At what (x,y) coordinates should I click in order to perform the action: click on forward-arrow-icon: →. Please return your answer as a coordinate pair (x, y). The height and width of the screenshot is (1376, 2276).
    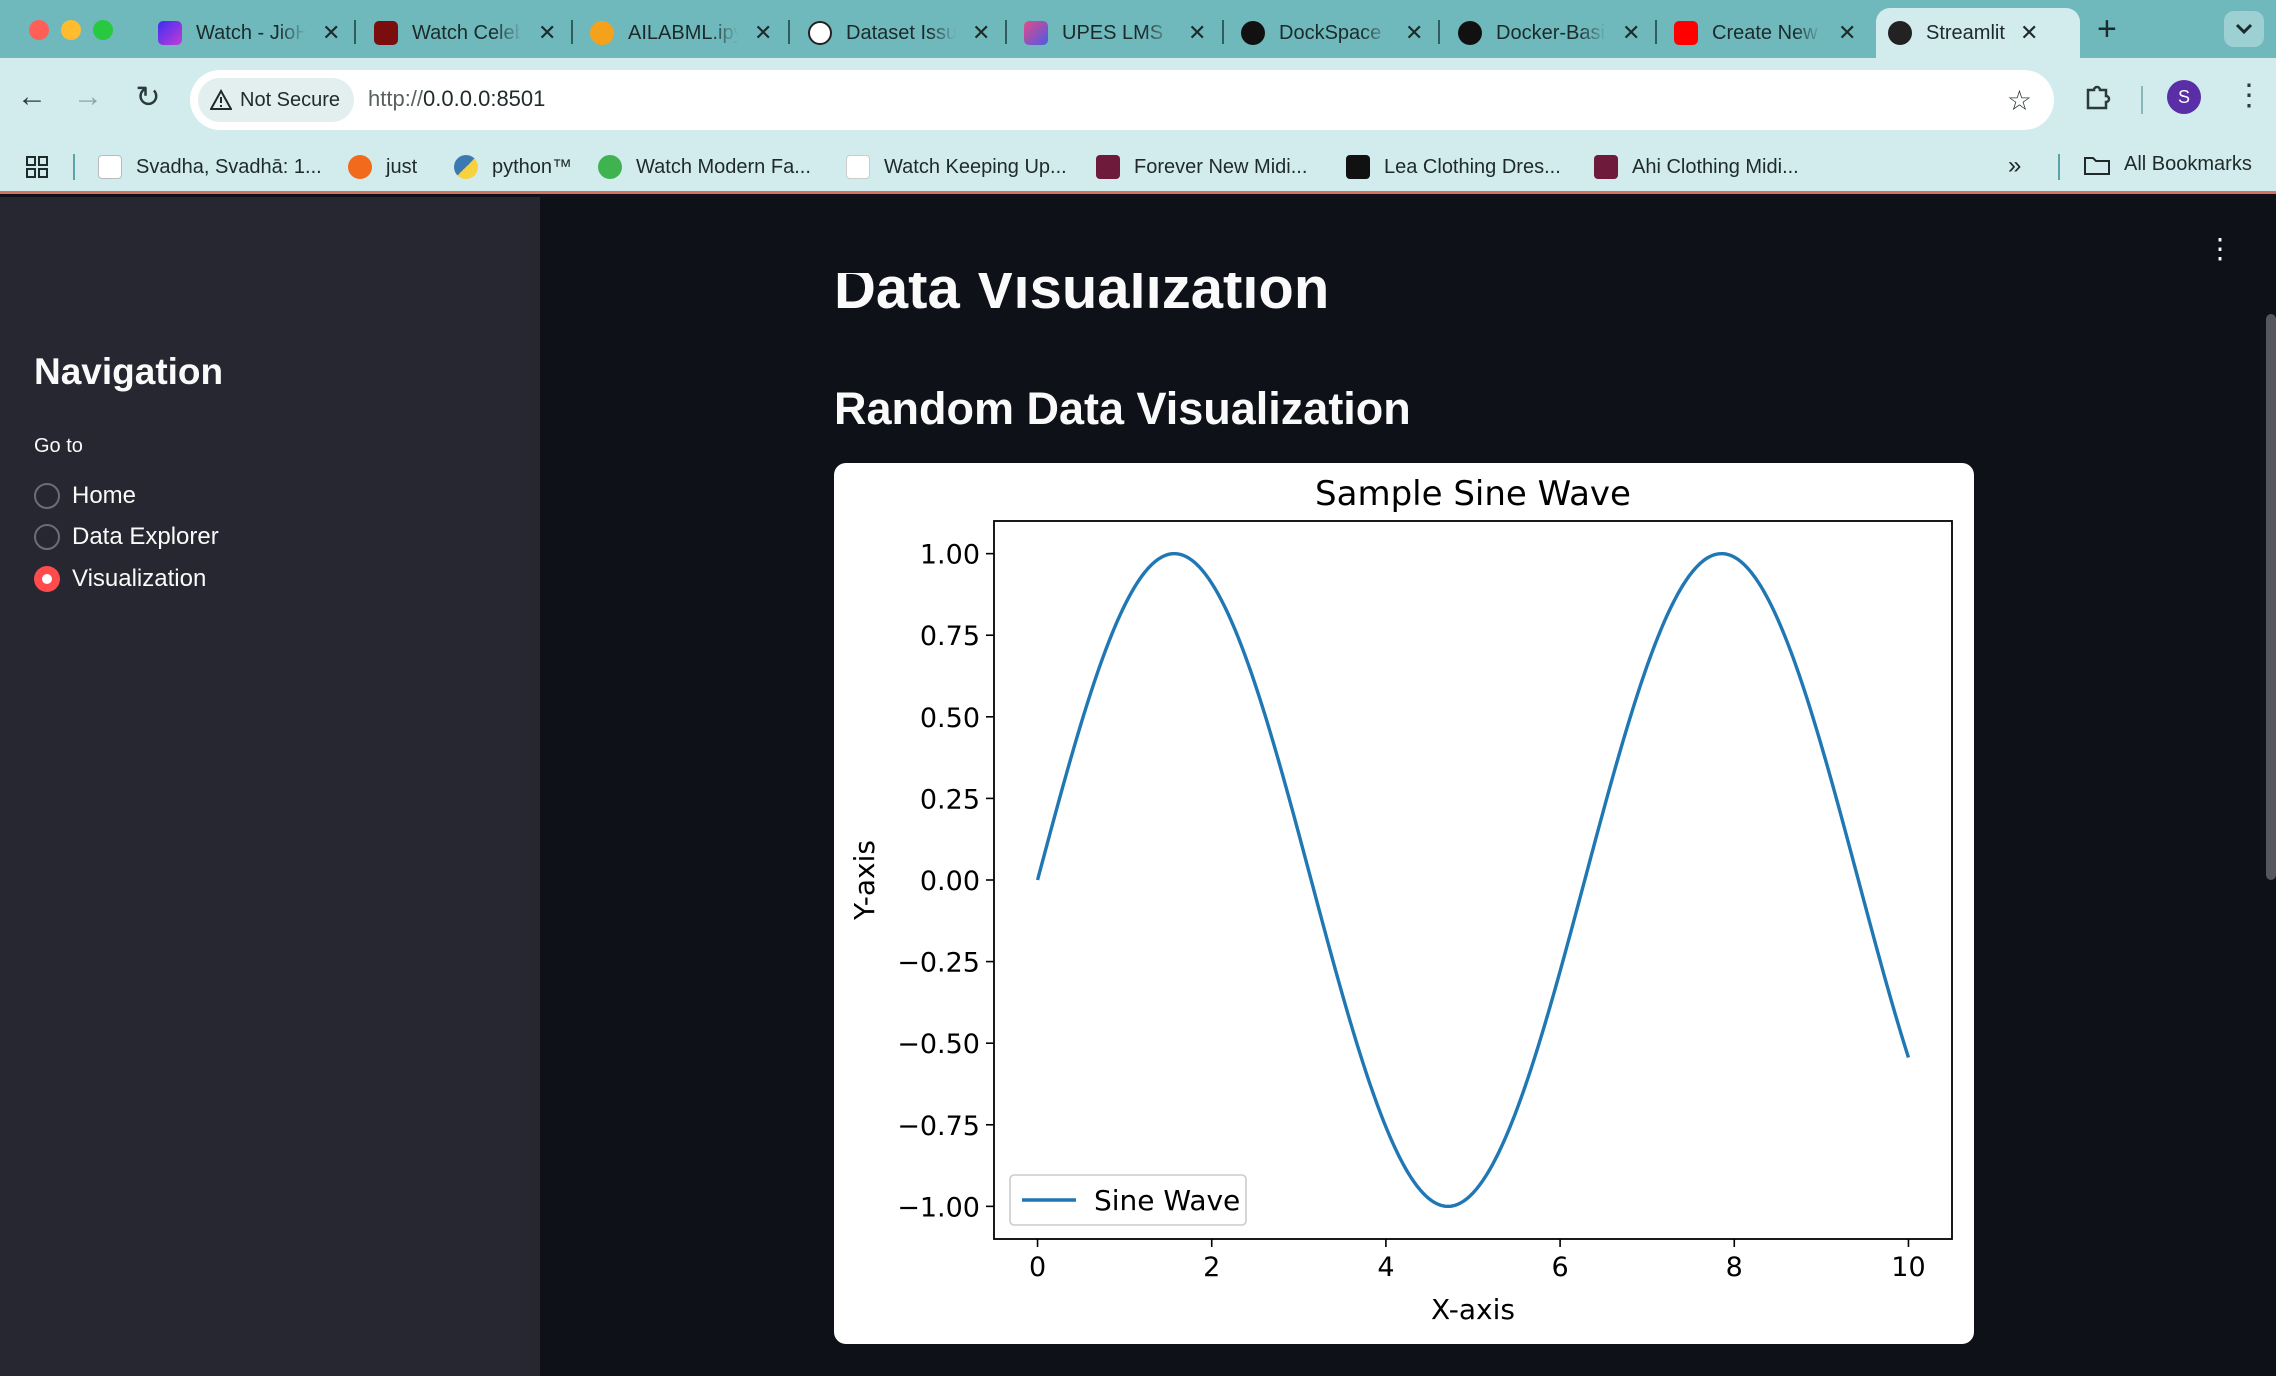
    Looking at the image, I should click on (88, 96).